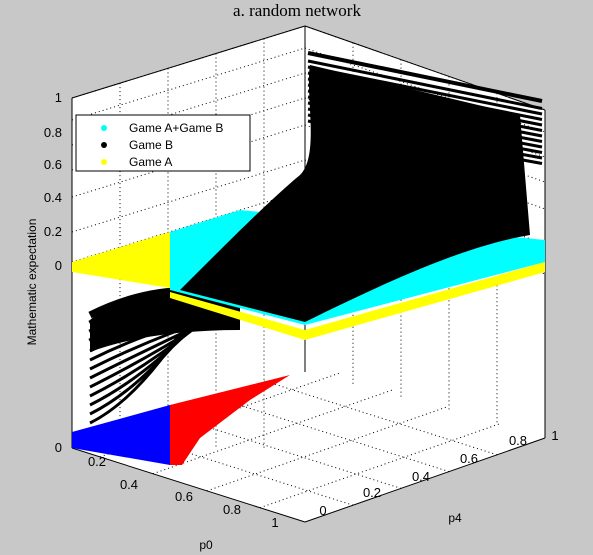 The height and width of the screenshot is (555, 593). Describe the element at coordinates (230, 420) in the screenshot. I see `floor-region-red` at that location.